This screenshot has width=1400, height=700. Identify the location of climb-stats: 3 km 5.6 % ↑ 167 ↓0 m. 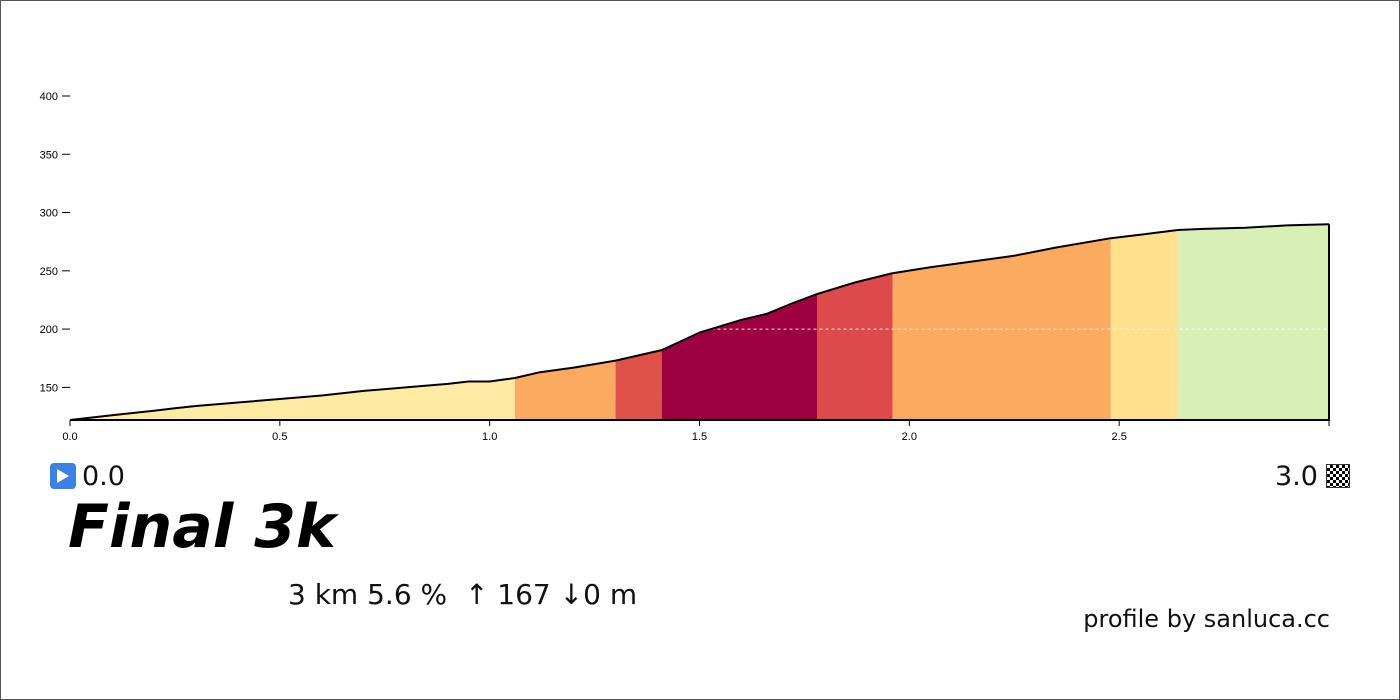
(463, 594).